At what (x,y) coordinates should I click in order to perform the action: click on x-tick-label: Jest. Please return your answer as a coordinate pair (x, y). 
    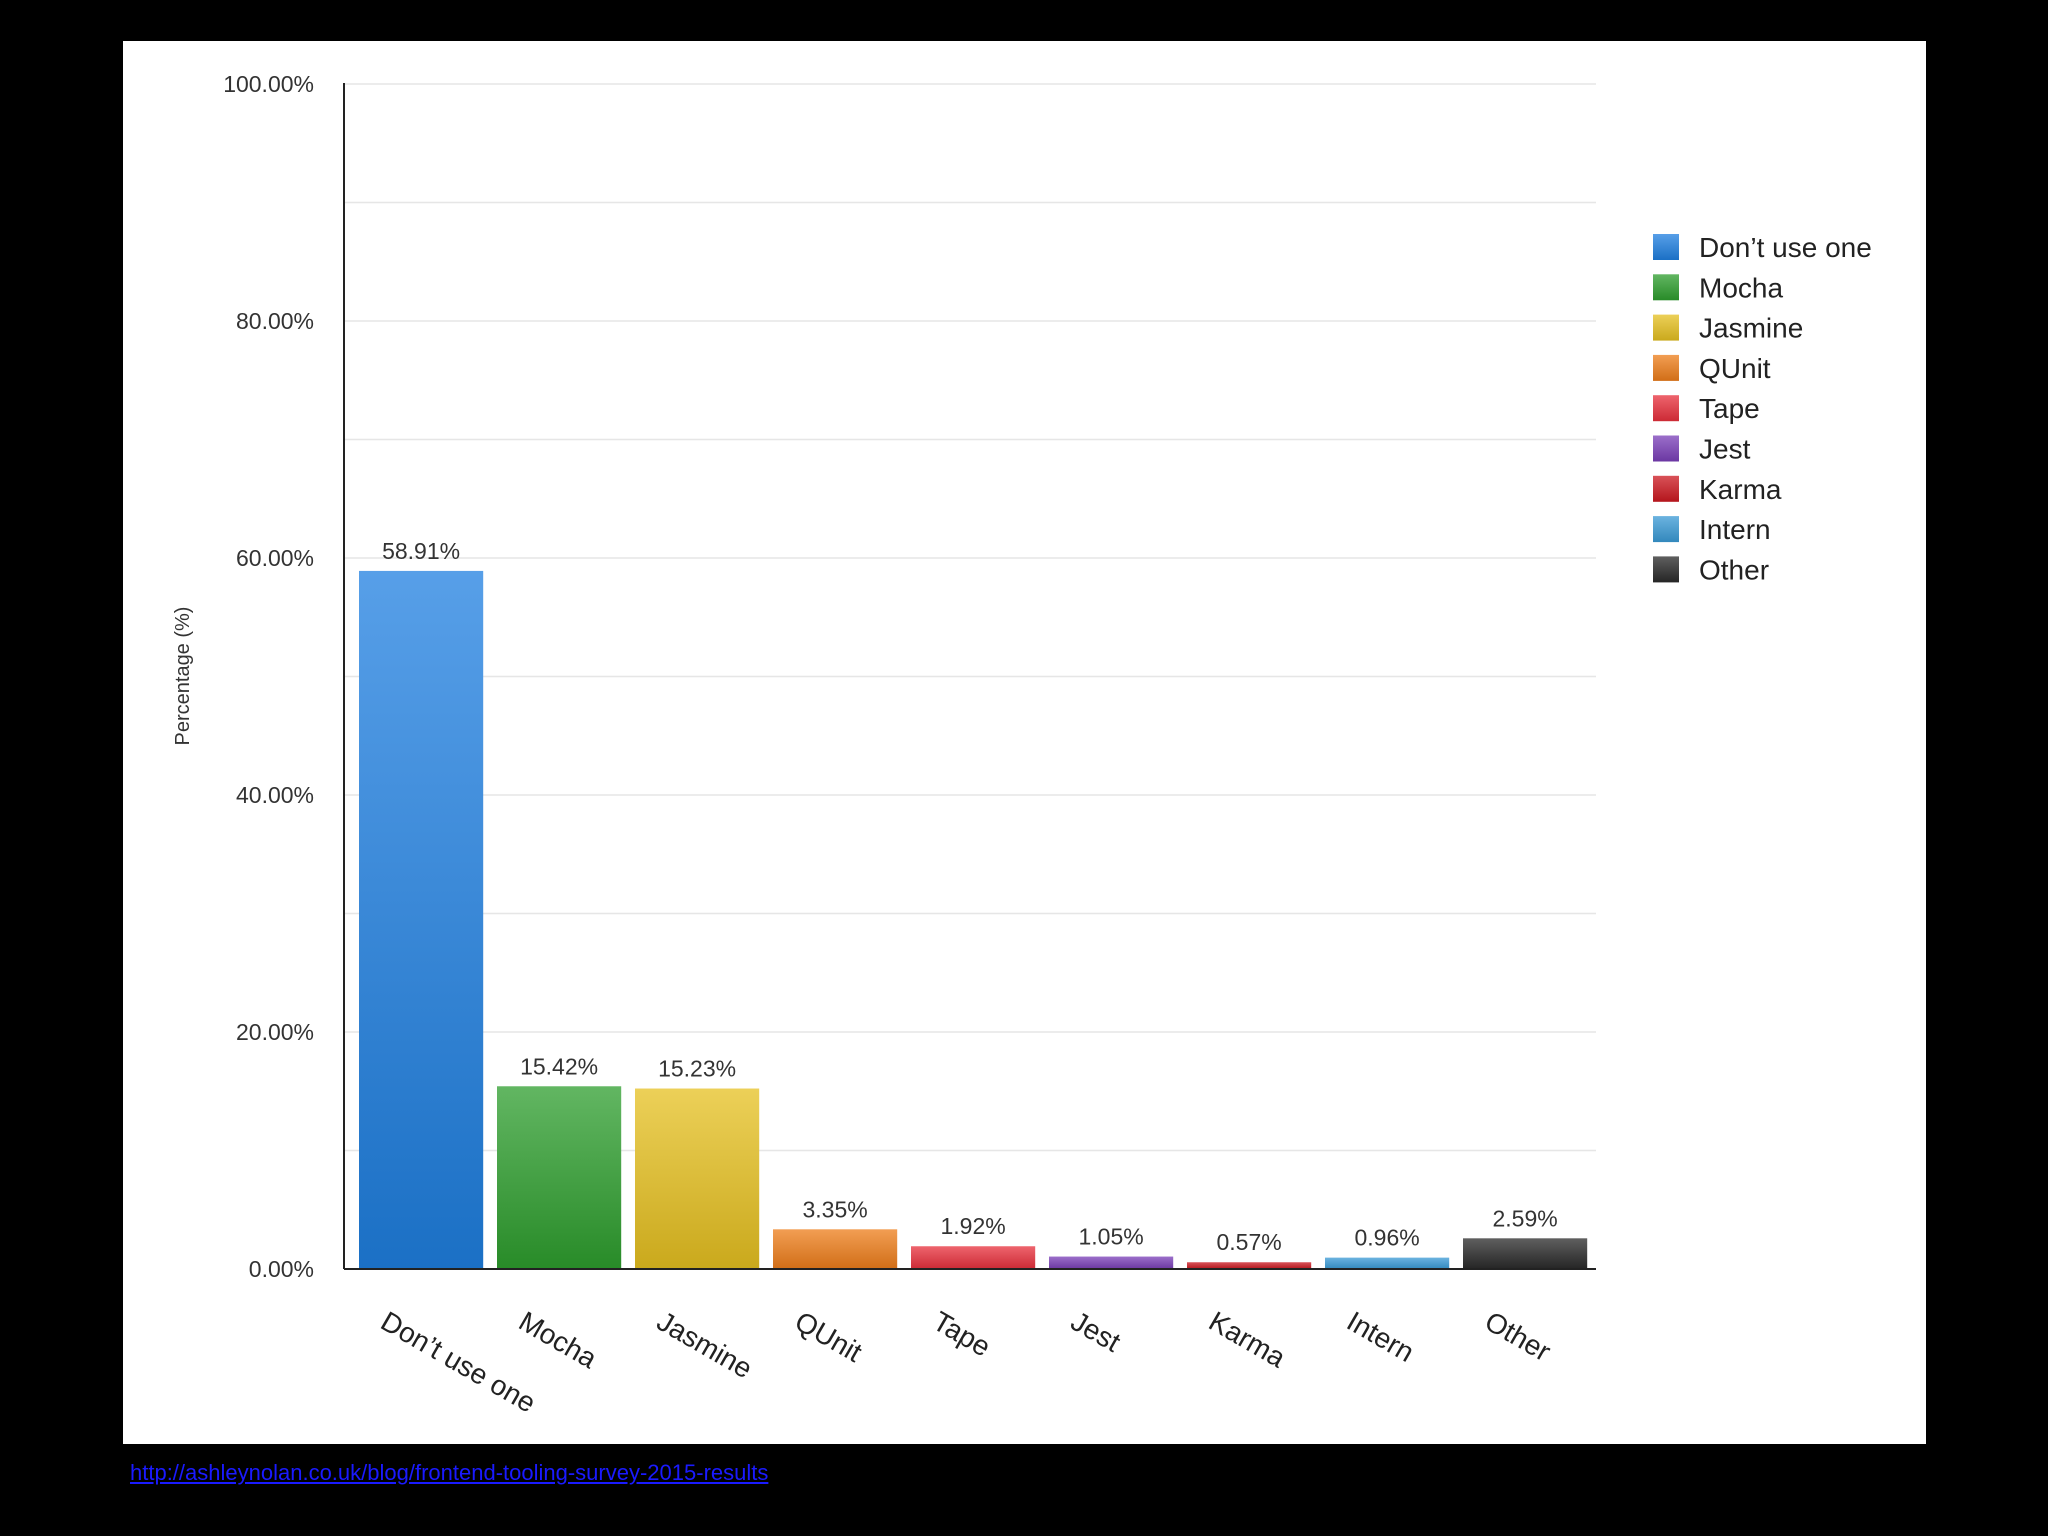
    Looking at the image, I should click on (1096, 1331).